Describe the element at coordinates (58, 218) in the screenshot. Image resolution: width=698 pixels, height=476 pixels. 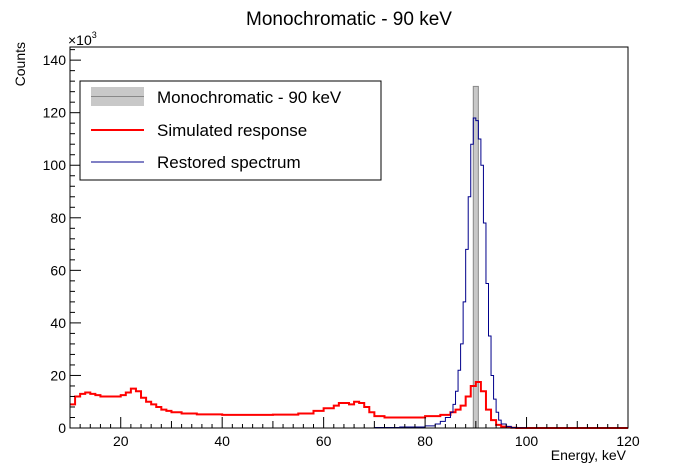
I see `y-tick-label: 80` at that location.